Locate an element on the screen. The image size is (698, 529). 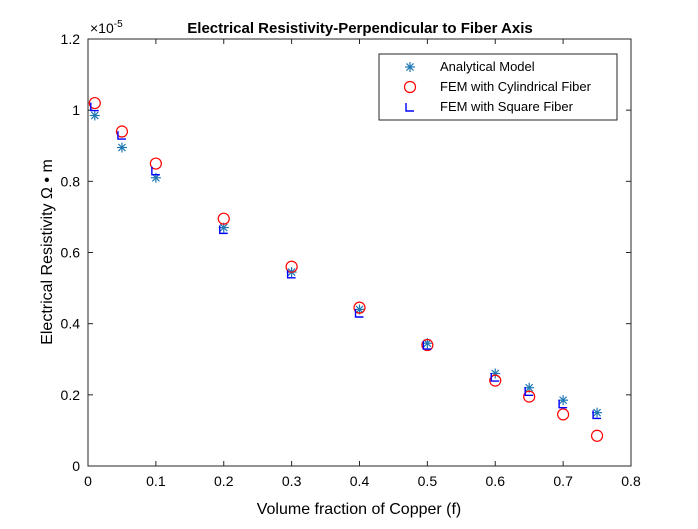
x-tick-label: 0.5 is located at coordinates (428, 481).